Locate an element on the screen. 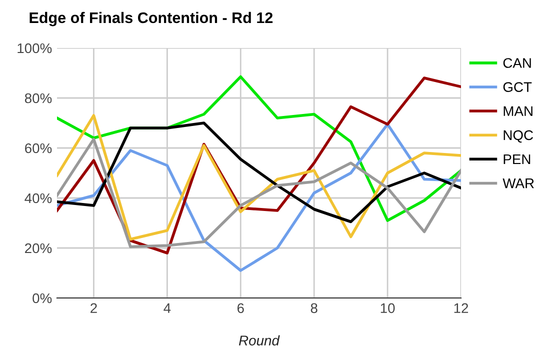 This screenshot has width=548, height=364. legend-label: CAN is located at coordinates (517, 63).